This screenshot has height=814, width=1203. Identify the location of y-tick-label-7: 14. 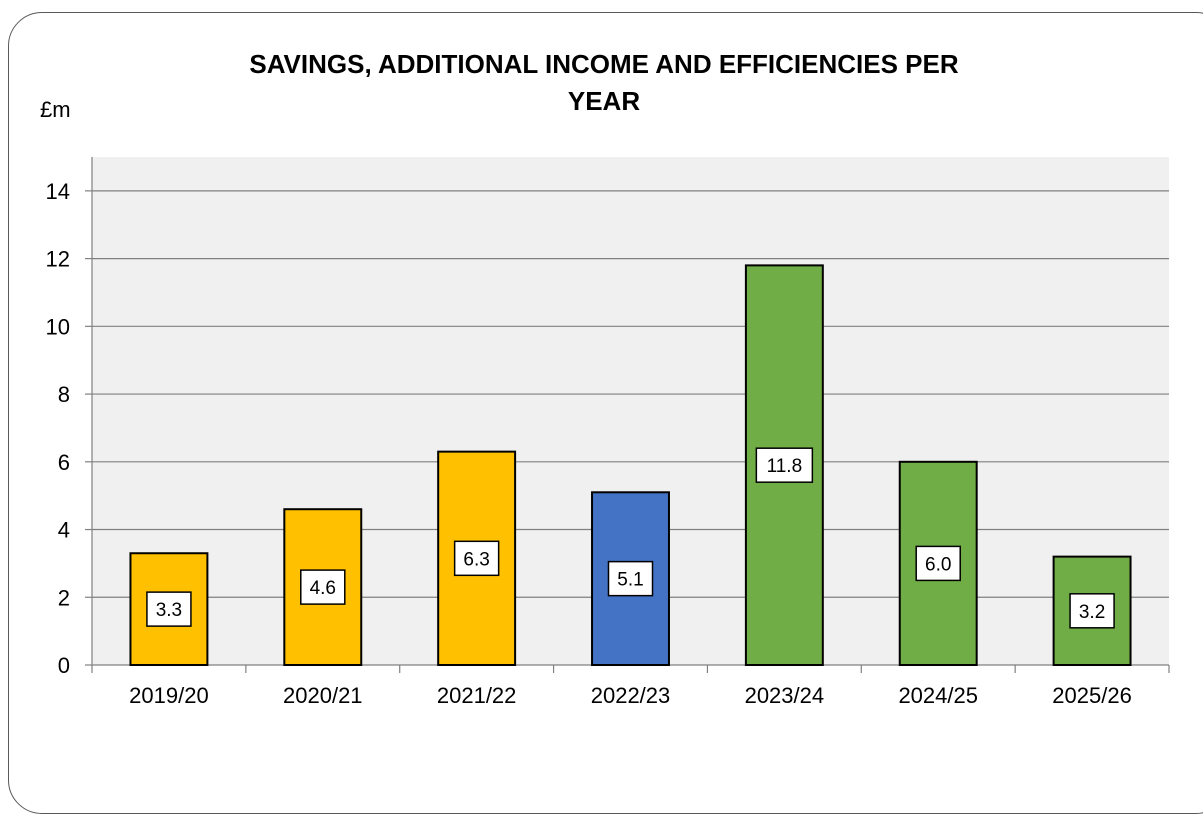
(58, 191).